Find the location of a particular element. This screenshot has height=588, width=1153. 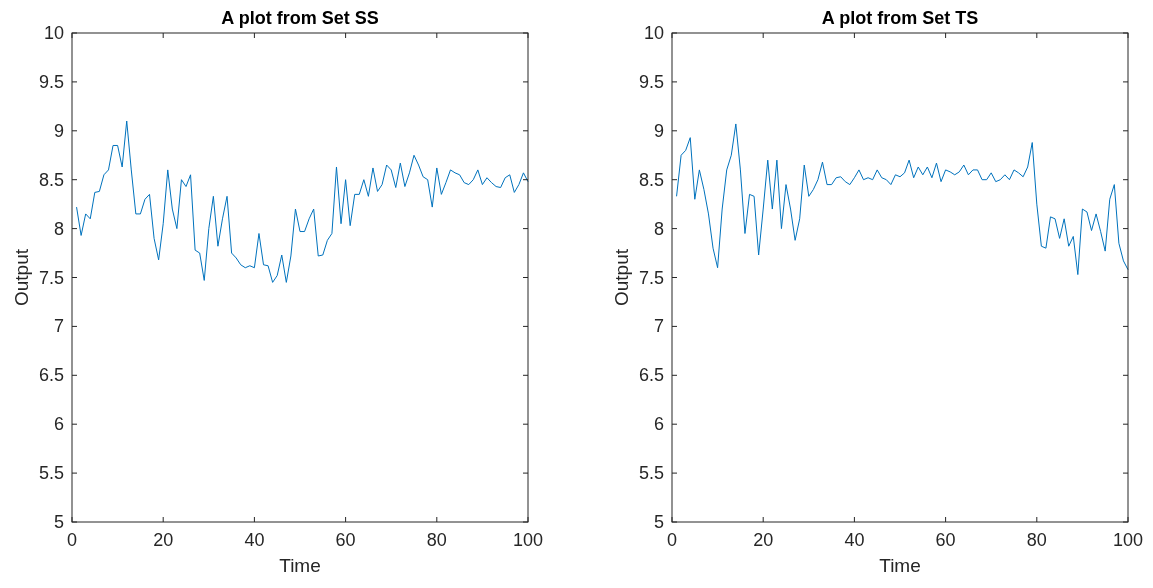

chart-title: A plot from Set SS is located at coordinates (300, 18).